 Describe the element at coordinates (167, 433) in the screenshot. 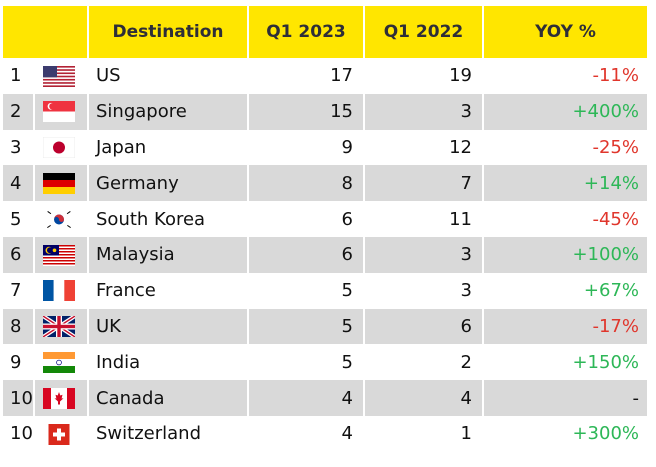

I see `destination-cell: Switzerland` at that location.